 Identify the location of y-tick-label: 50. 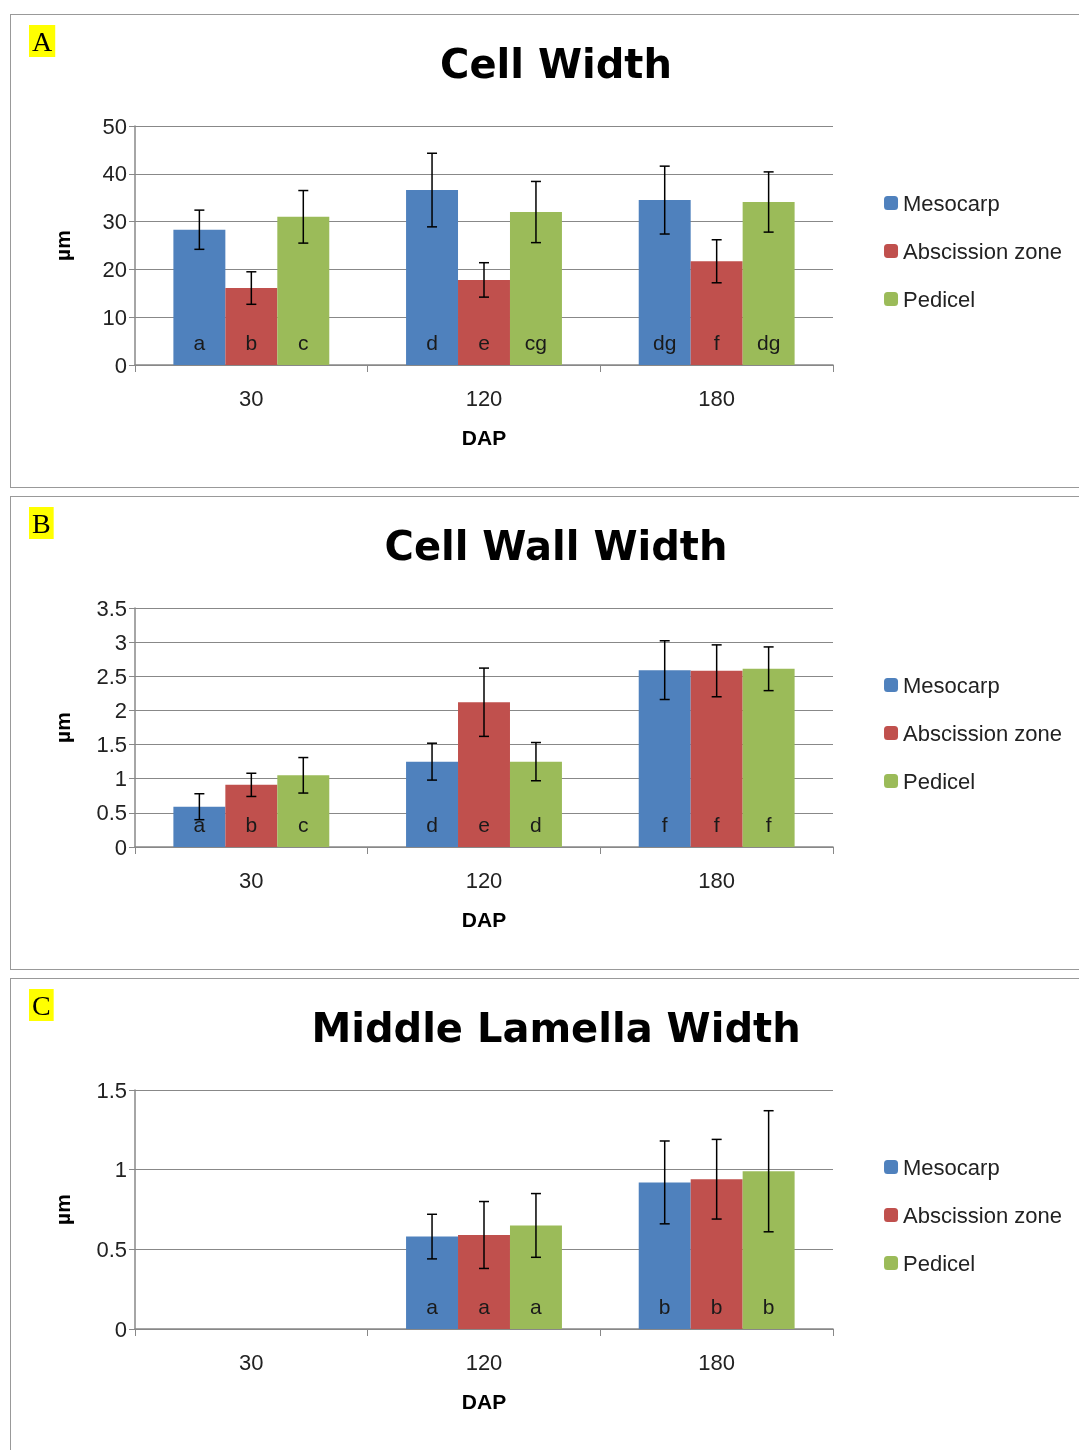
(114, 126).